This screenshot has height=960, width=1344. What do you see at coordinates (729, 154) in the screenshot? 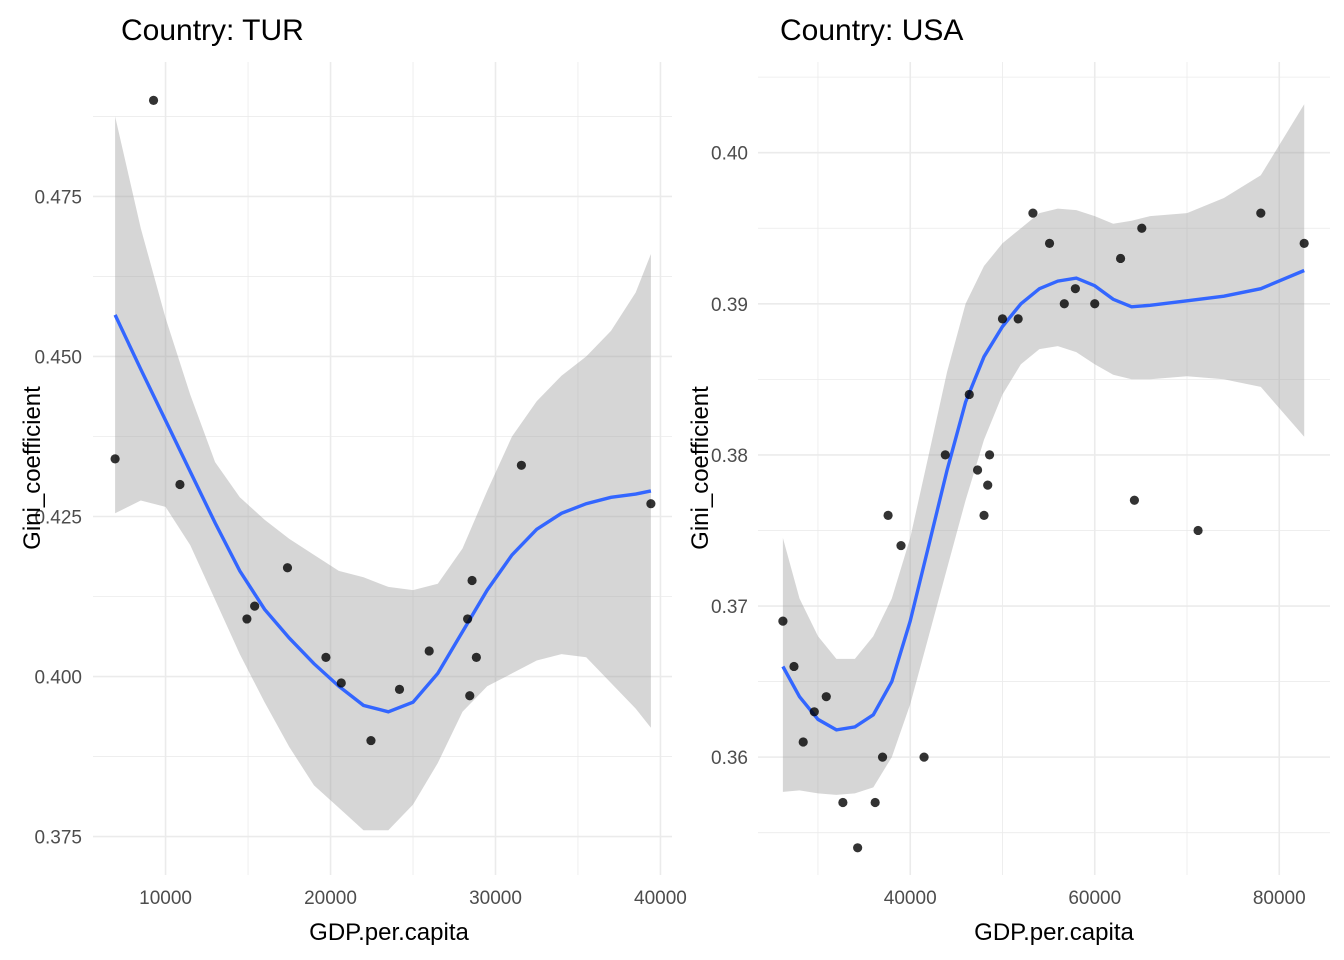
I see `y-tick-label: 0.40` at bounding box center [729, 154].